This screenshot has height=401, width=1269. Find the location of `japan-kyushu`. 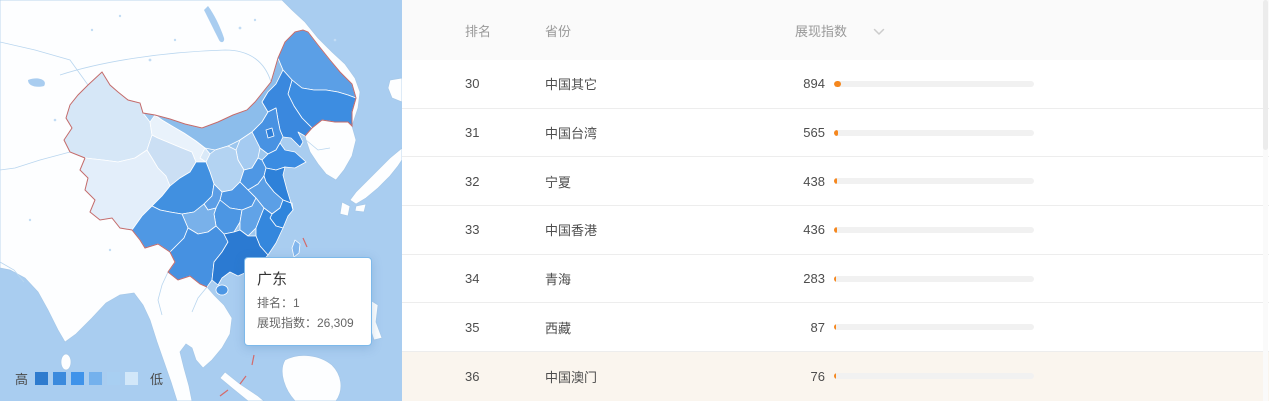

japan-kyushu is located at coordinates (345, 209).